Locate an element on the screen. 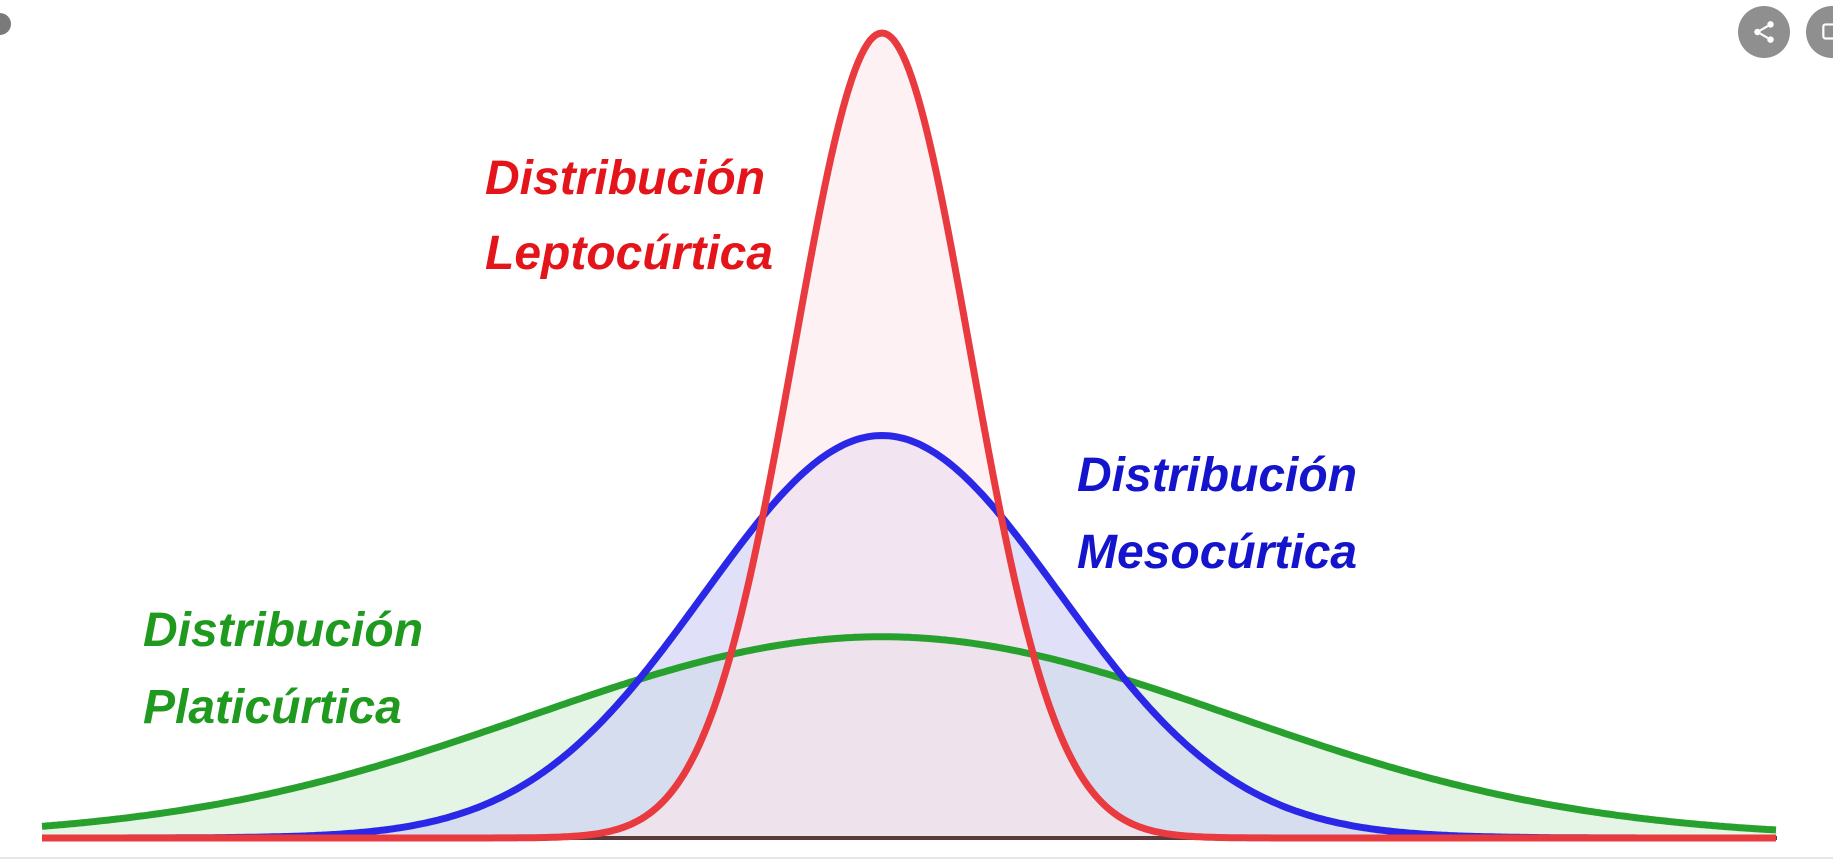  corner-indicator is located at coordinates (5, 24).